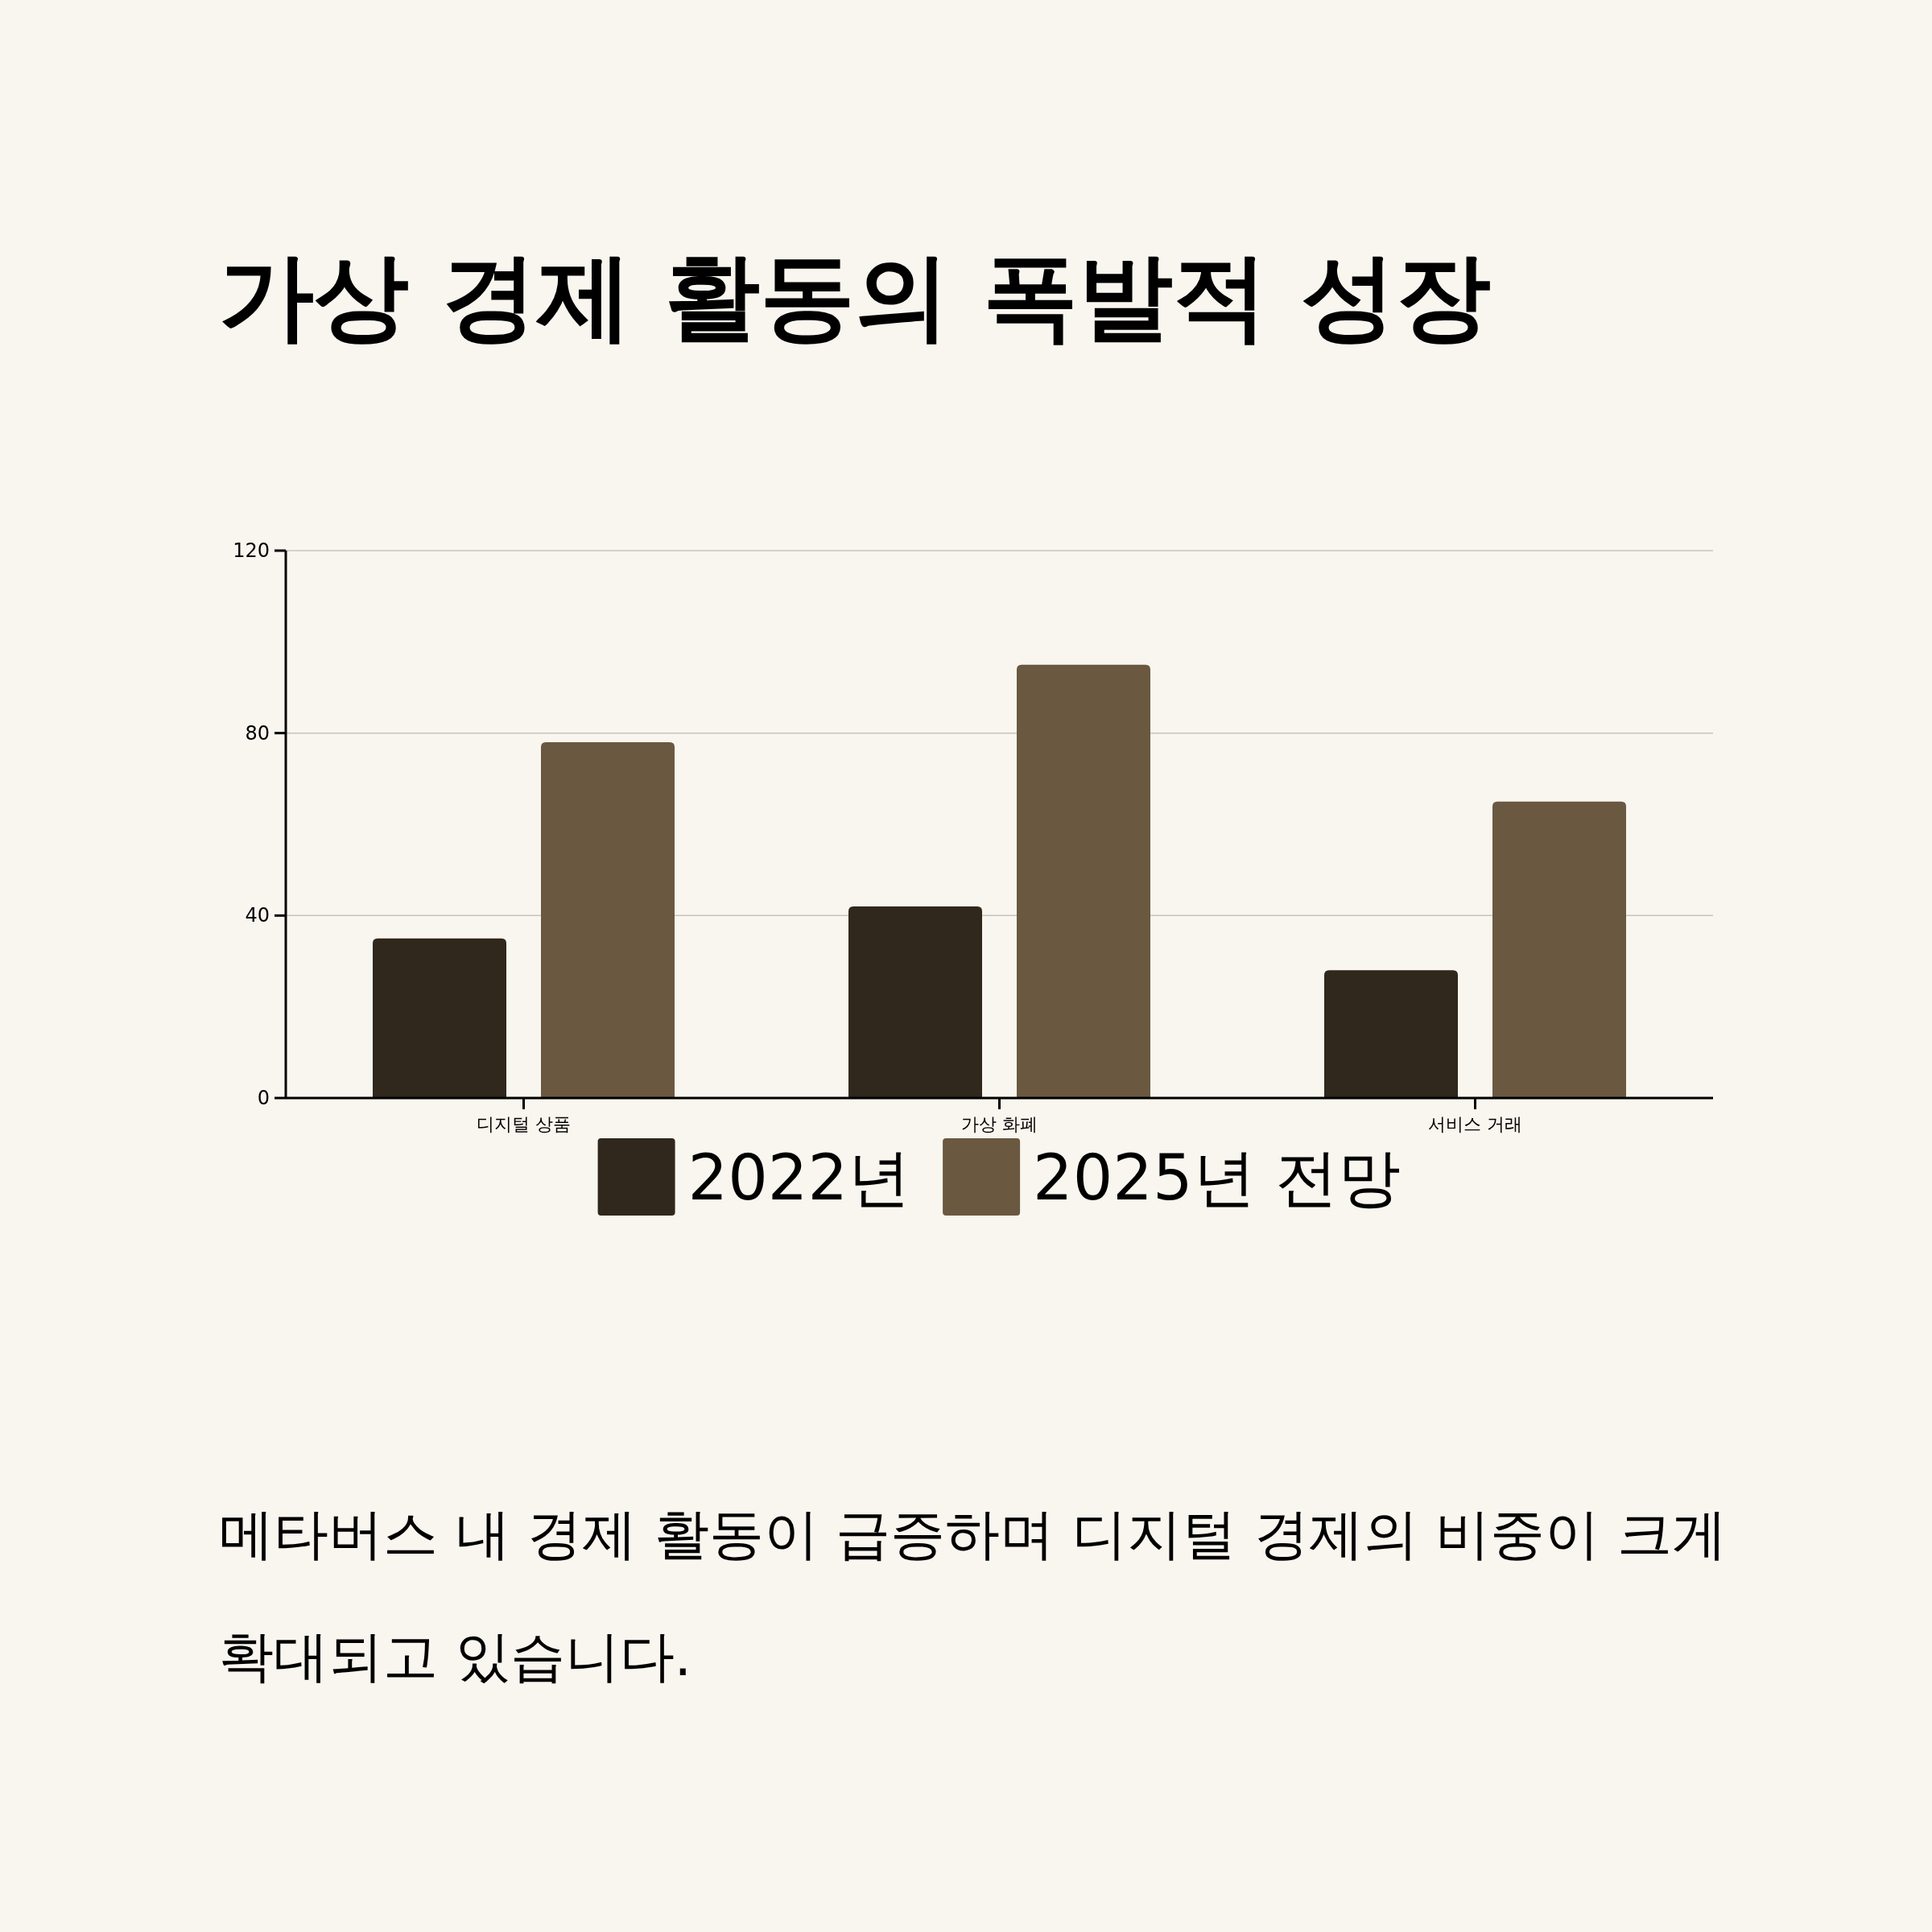 The height and width of the screenshot is (1932, 1932). Describe the element at coordinates (257, 733) in the screenshot. I see `y-tick-label: 80` at that location.